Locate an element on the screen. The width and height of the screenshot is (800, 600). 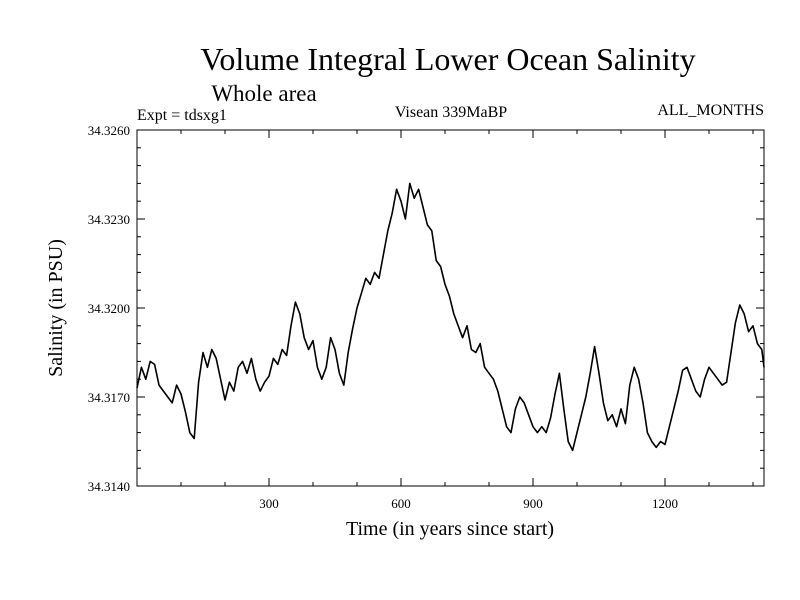
y-tick-label: 34.3230 is located at coordinates (109, 219).